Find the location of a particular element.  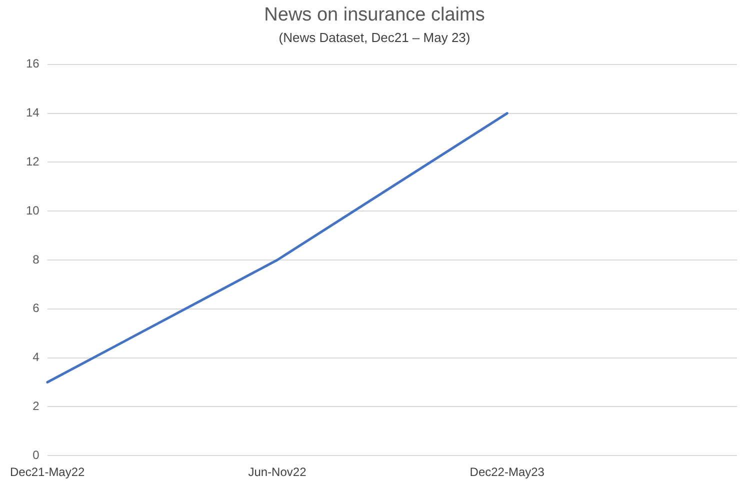

chart-title: News on insurance claims is located at coordinates (374, 15).